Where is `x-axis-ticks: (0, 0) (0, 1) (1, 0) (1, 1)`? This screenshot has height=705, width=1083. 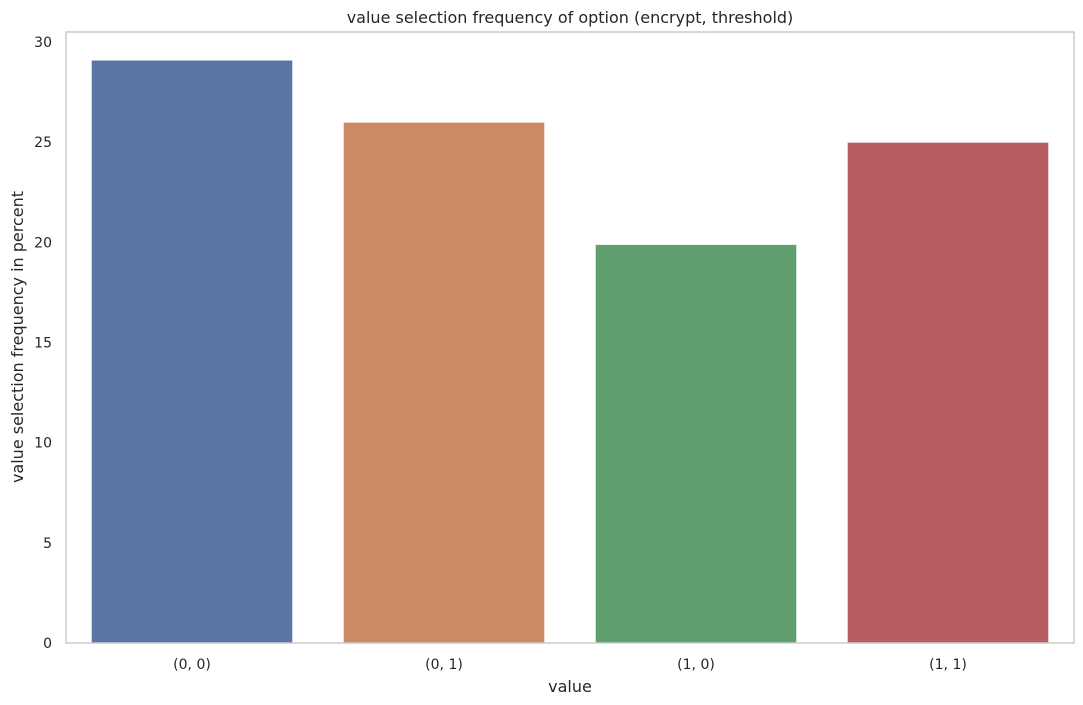
x-axis-ticks: (0, 0) (0, 1) (1, 0) (1, 1) is located at coordinates (570, 665).